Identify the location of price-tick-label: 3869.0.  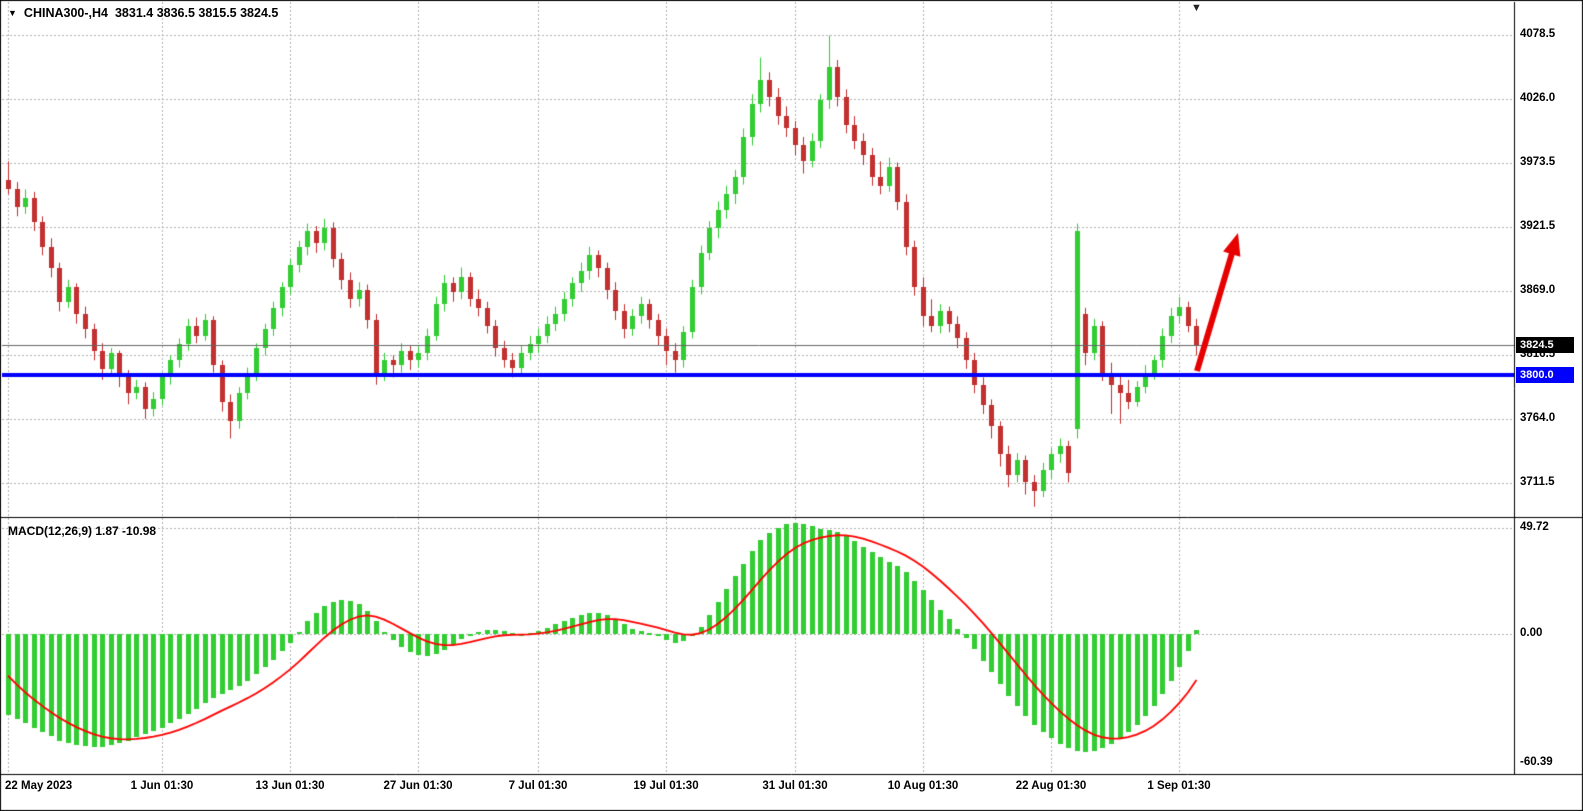
(1538, 290).